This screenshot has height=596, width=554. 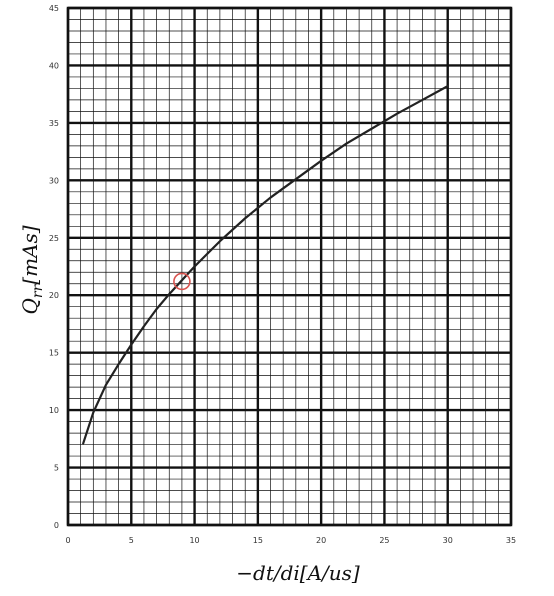 I want to click on y-axis-label: Qrr[mAs], so click(x=32, y=269).